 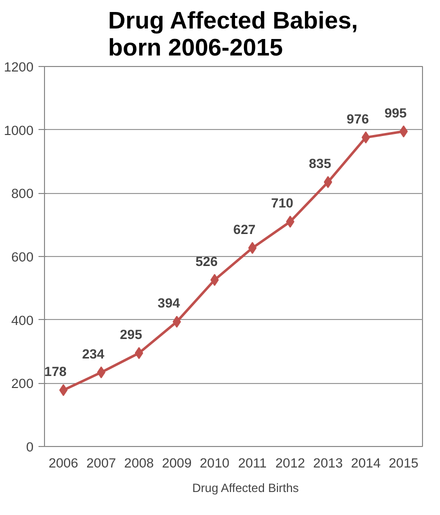 What do you see at coordinates (139, 463) in the screenshot?
I see `x-tick-label: 2008` at bounding box center [139, 463].